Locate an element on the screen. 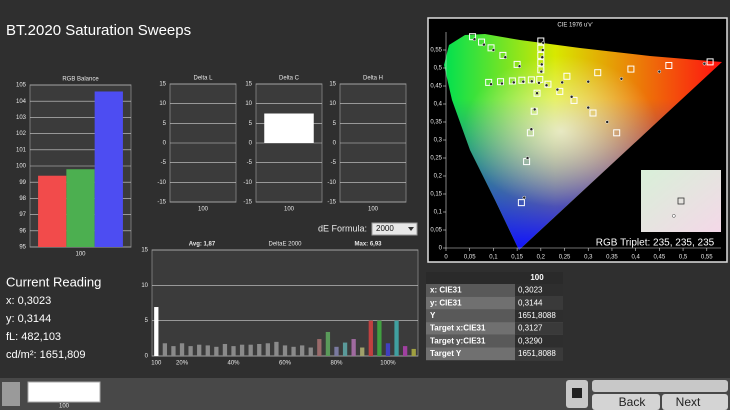  thumbnail is located at coordinates (64, 392).